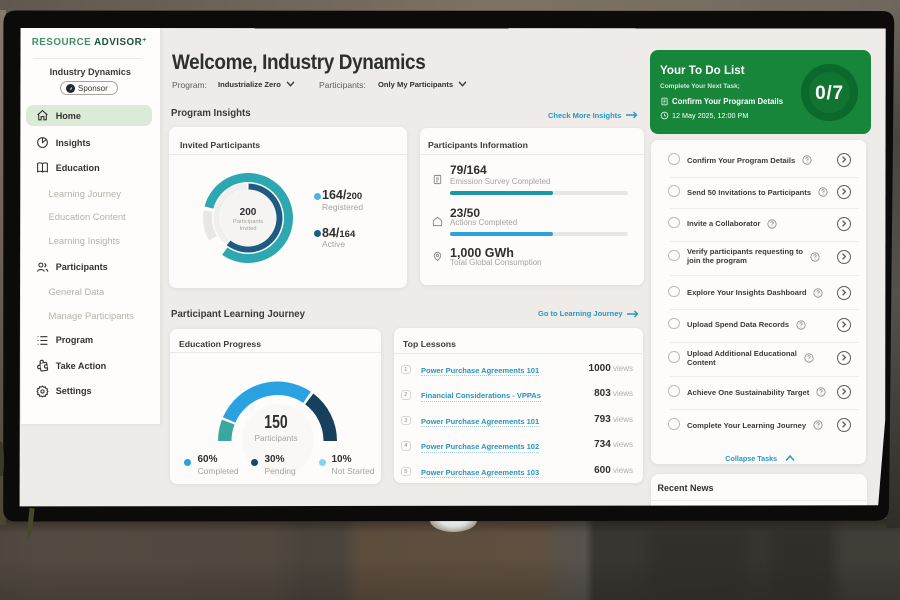 The height and width of the screenshot is (600, 900). Describe the element at coordinates (829, 93) in the screenshot. I see `svg-text: 0/7` at that location.